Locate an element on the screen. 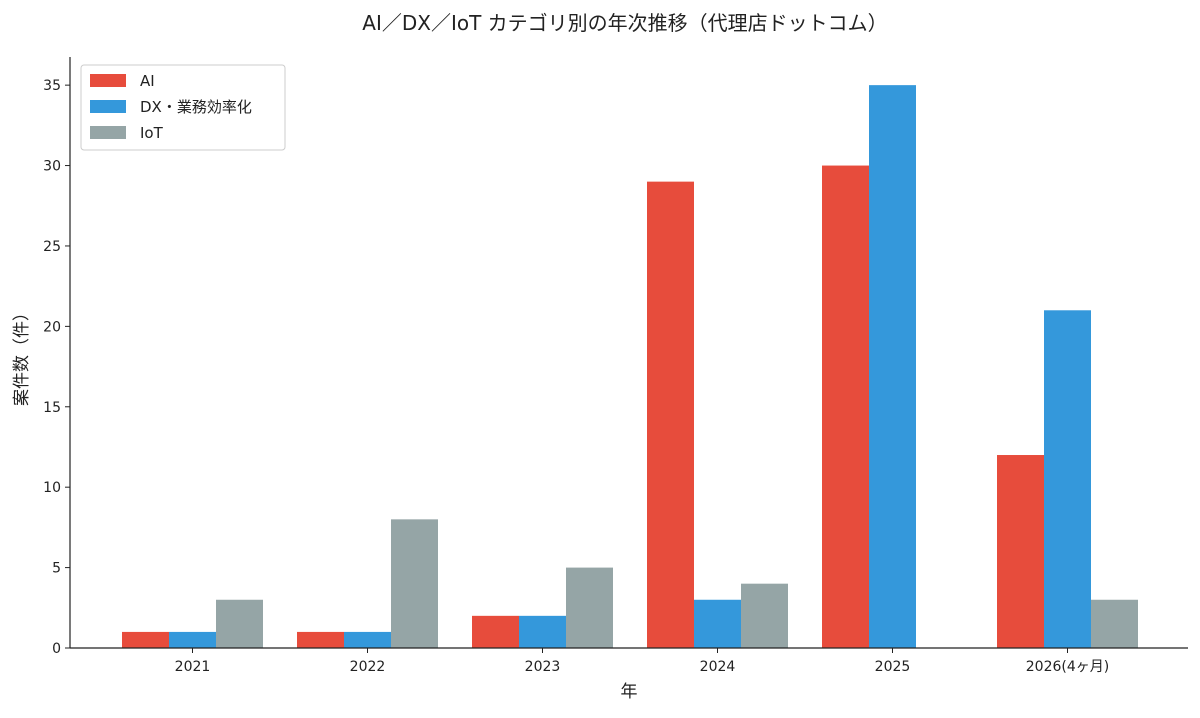 This screenshot has height=718, width=1200. bar-IoT-2024 is located at coordinates (764, 615).